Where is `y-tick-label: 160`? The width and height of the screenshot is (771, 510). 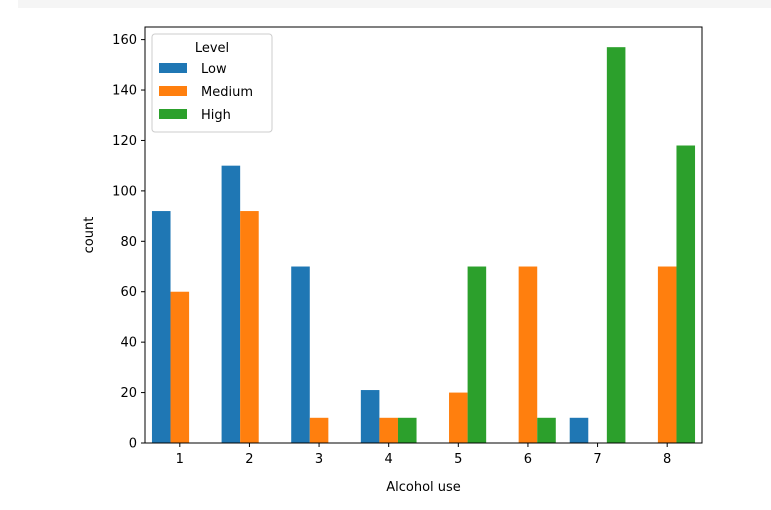
y-tick-label: 160 is located at coordinates (124, 40).